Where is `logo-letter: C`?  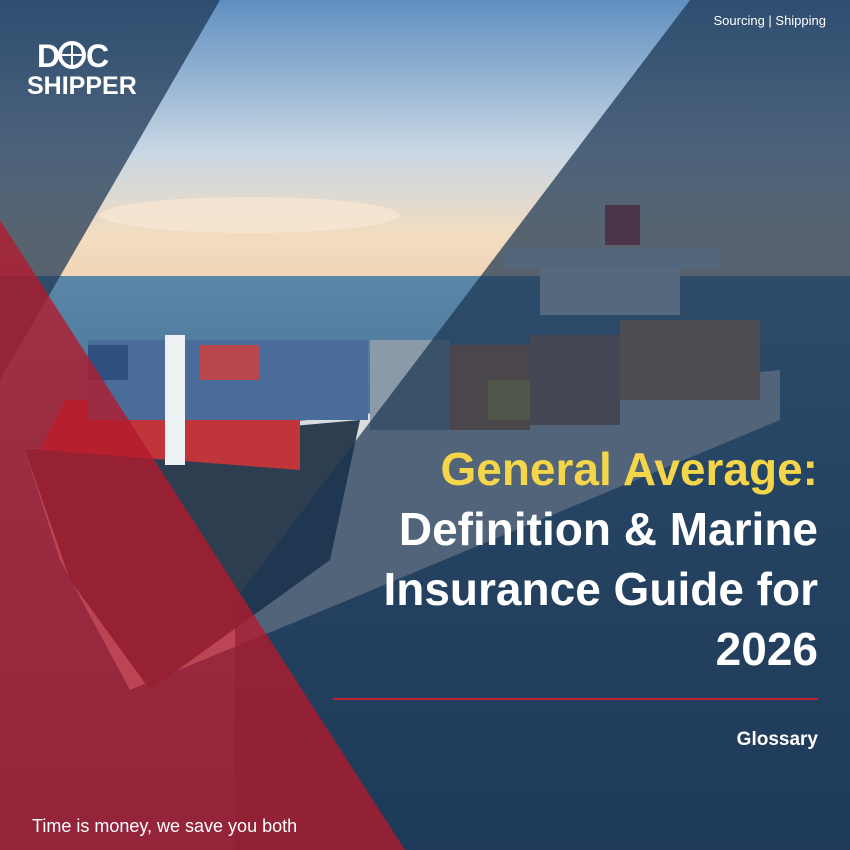
logo-letter: C is located at coordinates (97, 56).